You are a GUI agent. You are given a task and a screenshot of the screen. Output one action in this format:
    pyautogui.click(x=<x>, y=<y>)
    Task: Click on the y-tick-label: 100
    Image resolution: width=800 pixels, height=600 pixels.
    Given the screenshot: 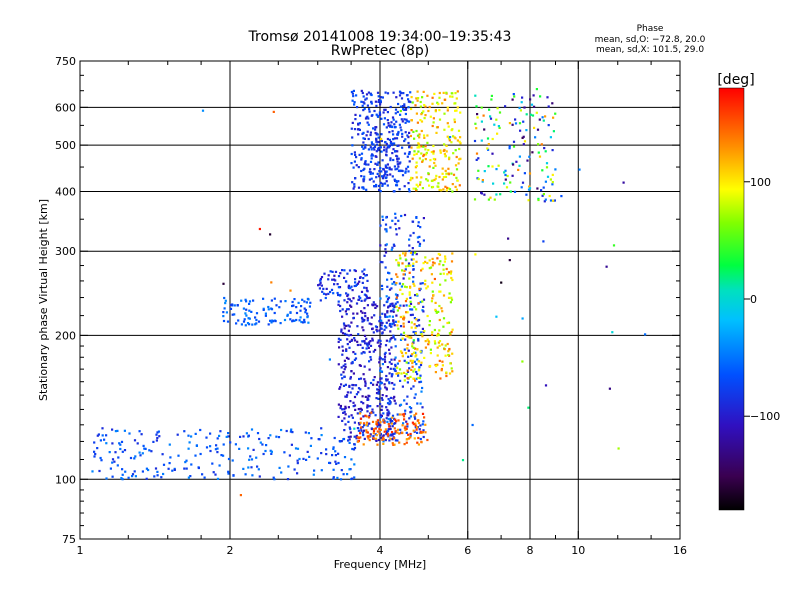 What is the action you would take?
    pyautogui.click(x=65, y=479)
    